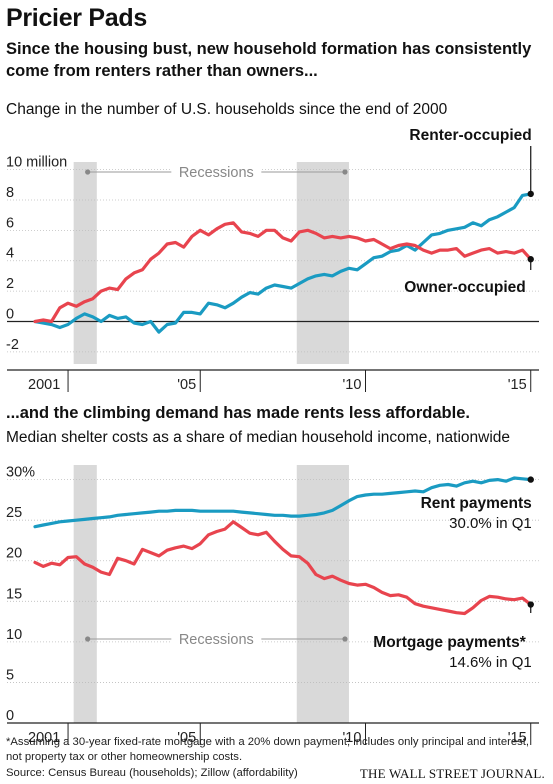 The height and width of the screenshot is (784, 553). What do you see at coordinates (452, 773) in the screenshot?
I see `publisher-logo: THE WALL STREET JOURNAL.` at bounding box center [452, 773].